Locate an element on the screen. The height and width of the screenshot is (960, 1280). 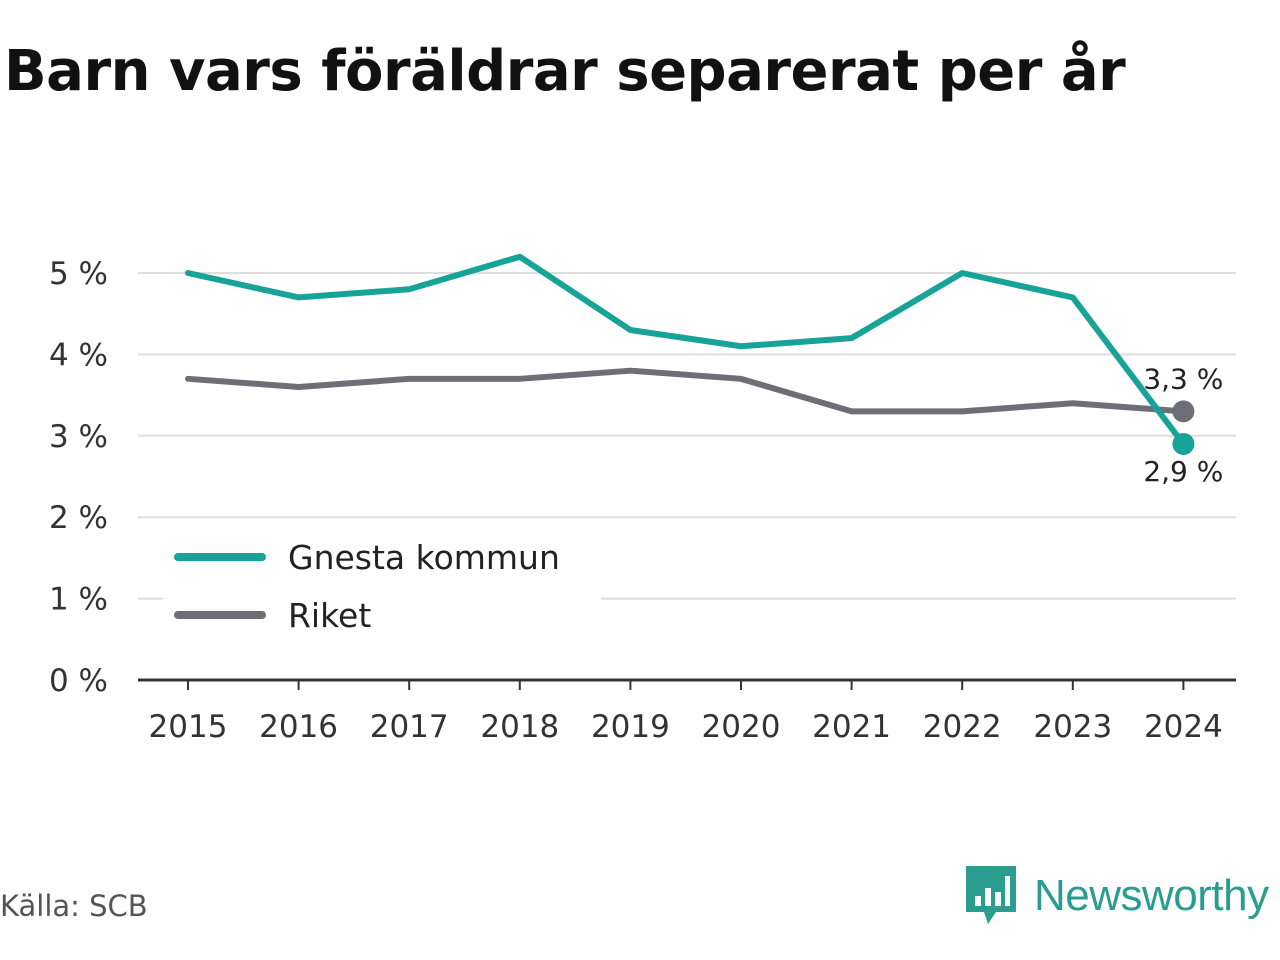
x-axis-ticks is located at coordinates (686, 685).